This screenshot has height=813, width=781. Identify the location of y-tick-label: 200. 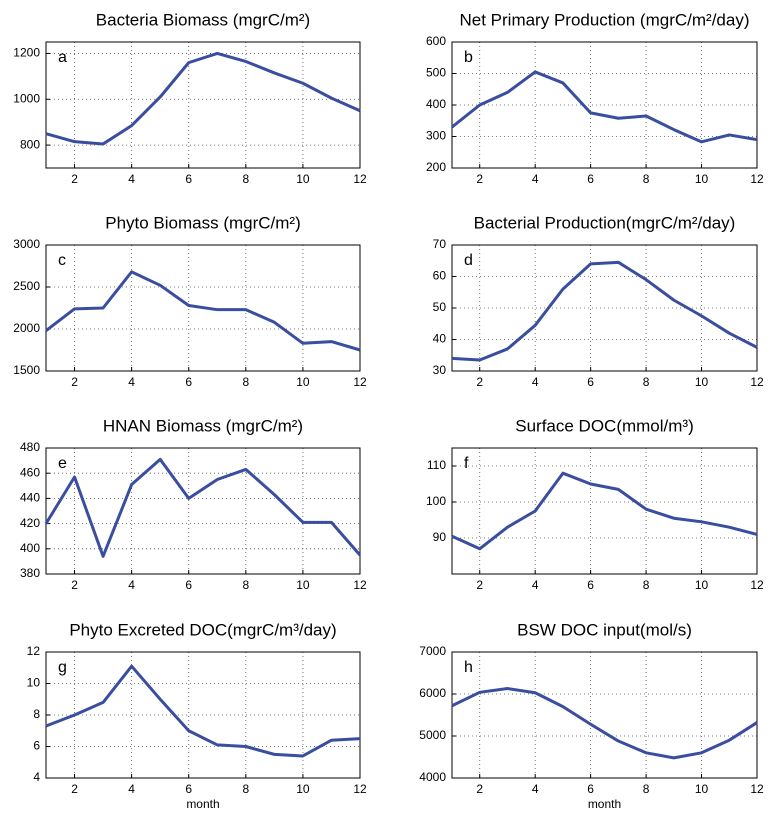
(436, 167).